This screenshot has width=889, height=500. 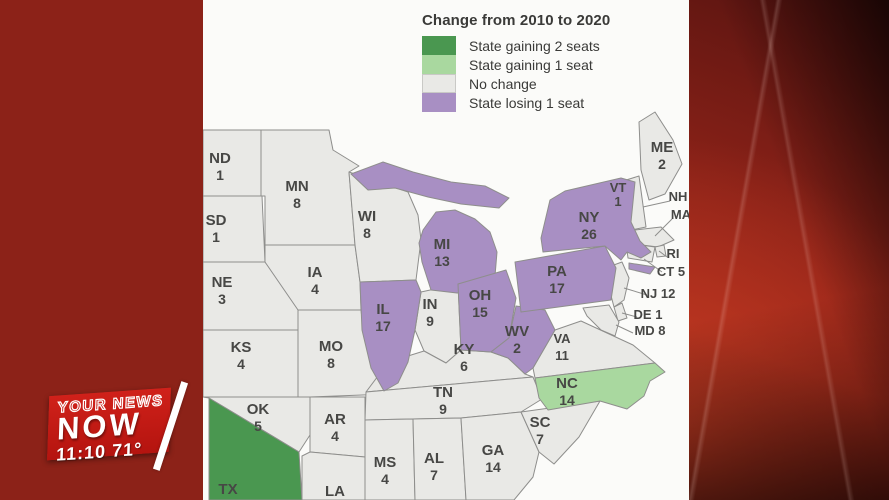 I want to click on legend-swatch-none, so click(x=439, y=83).